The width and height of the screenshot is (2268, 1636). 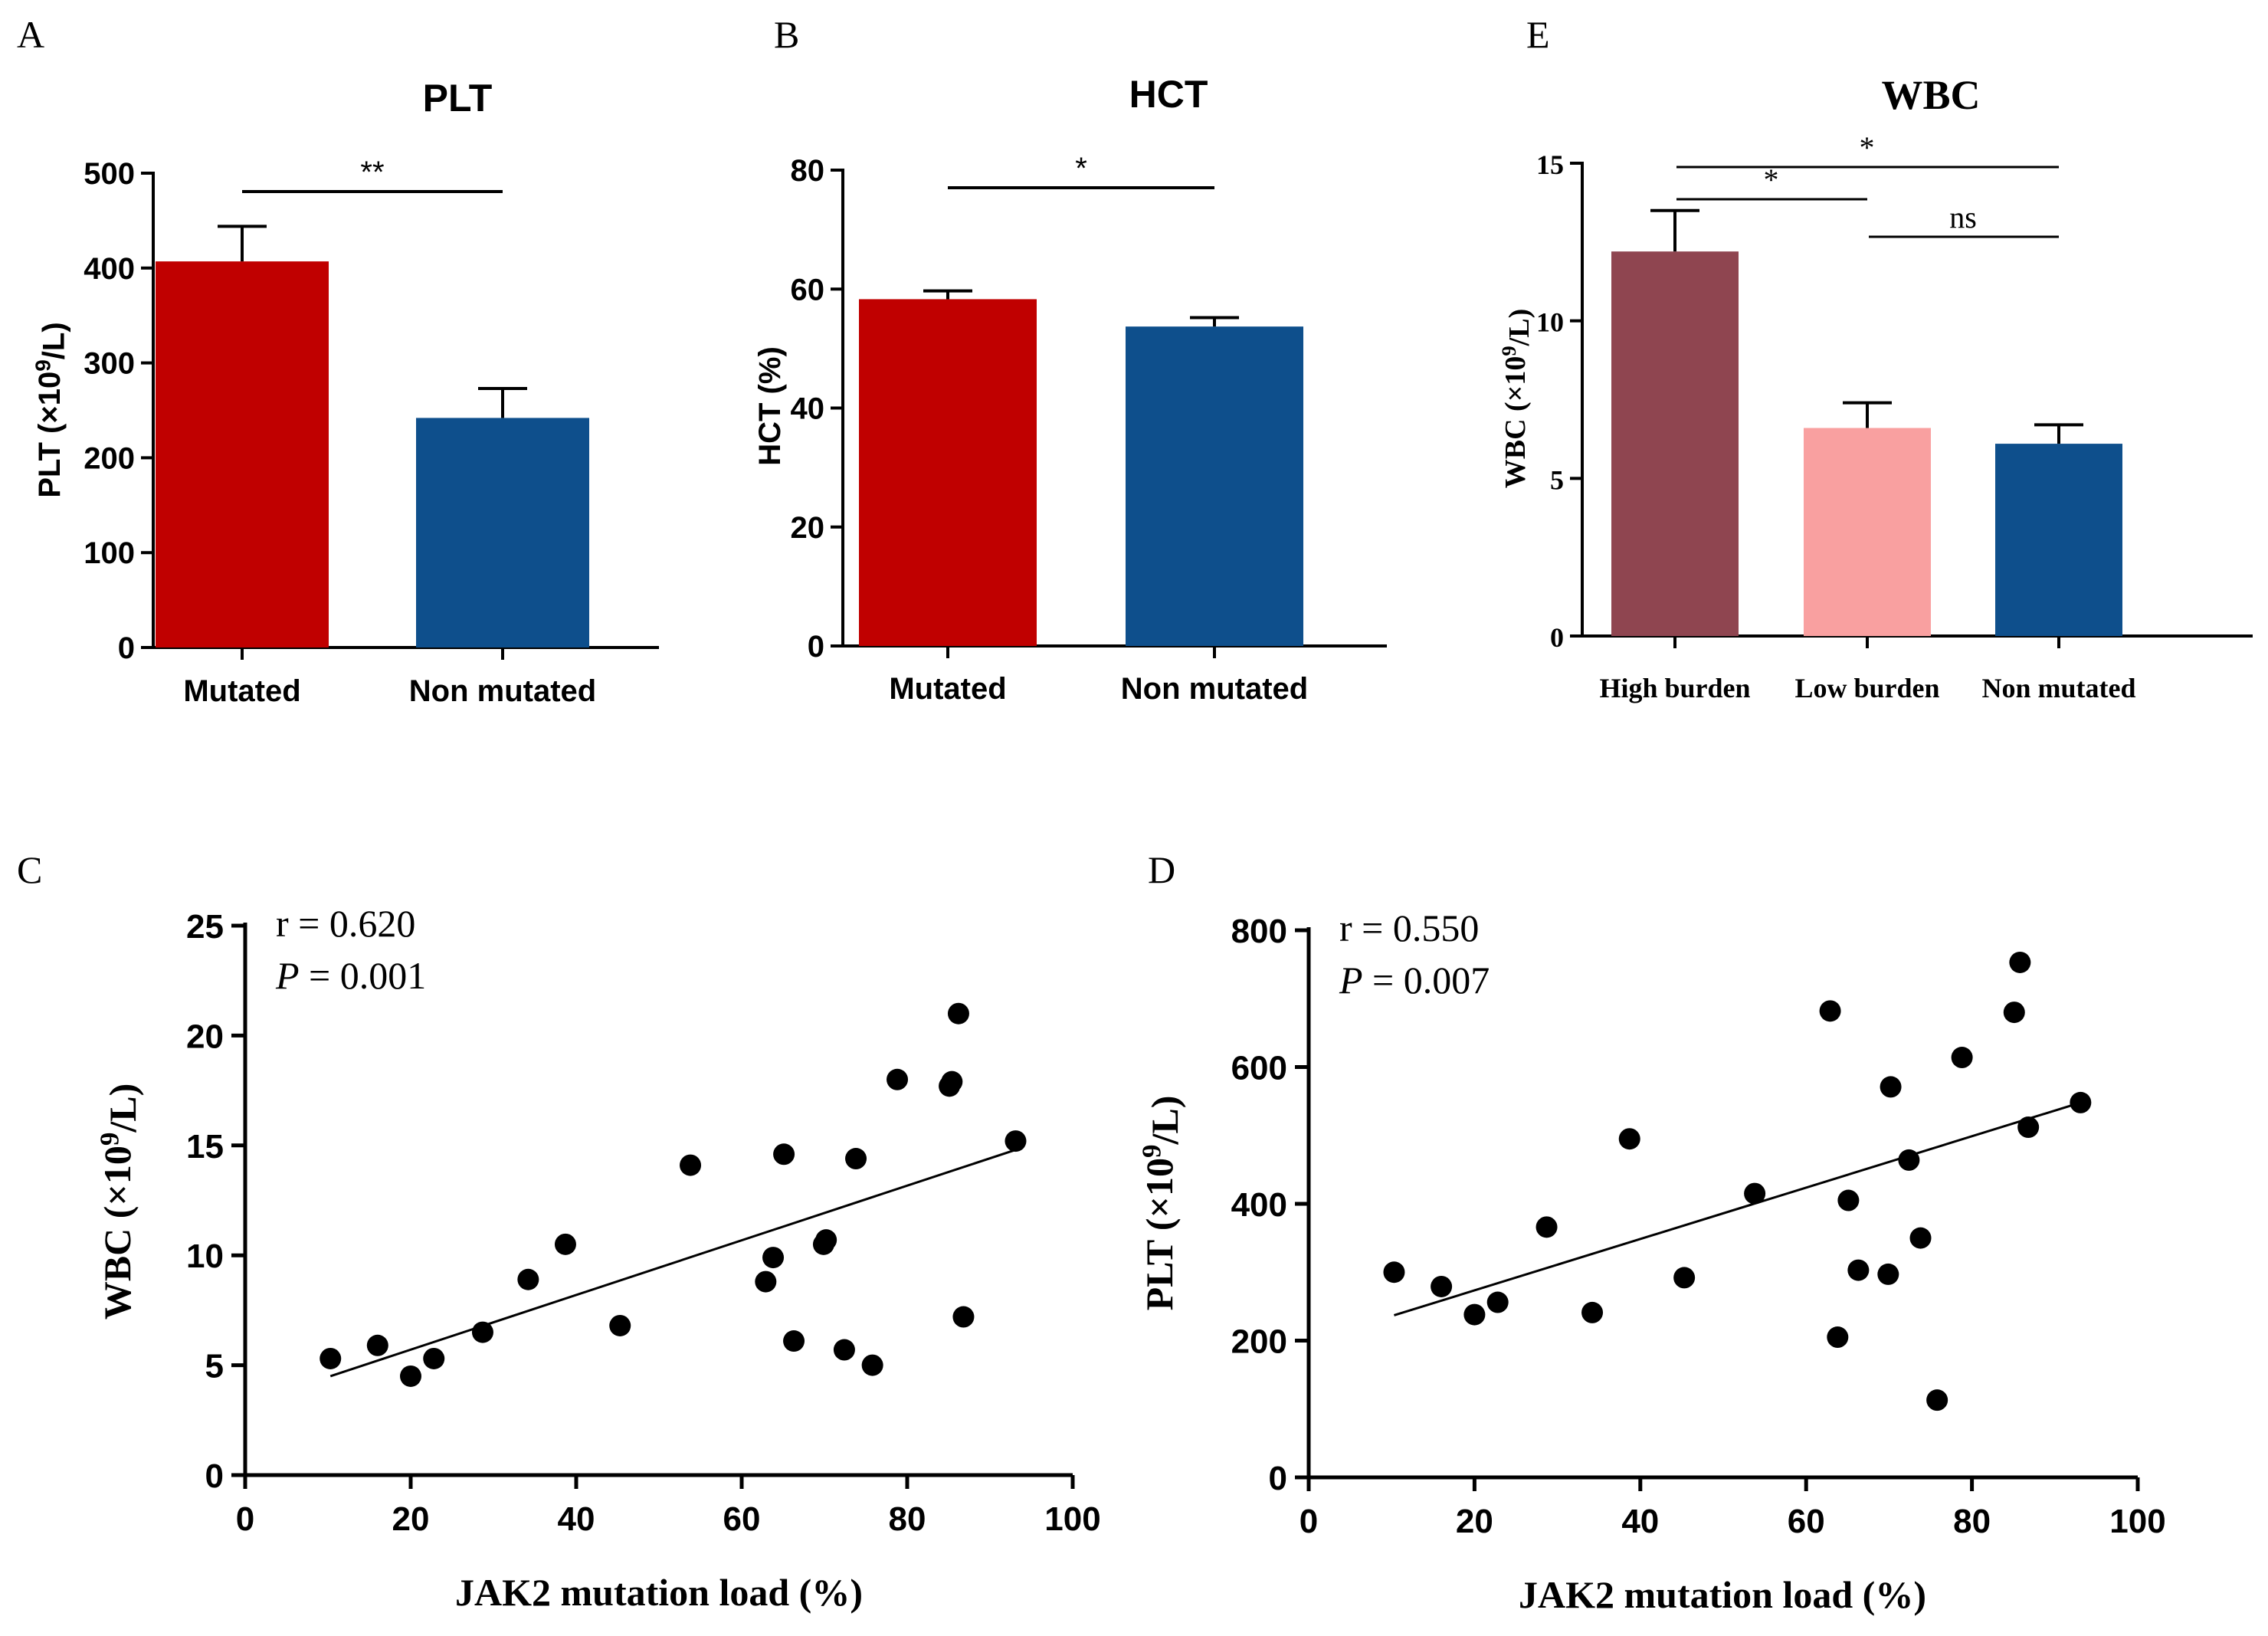 I want to click on y-tick-label: 60, so click(x=808, y=290).